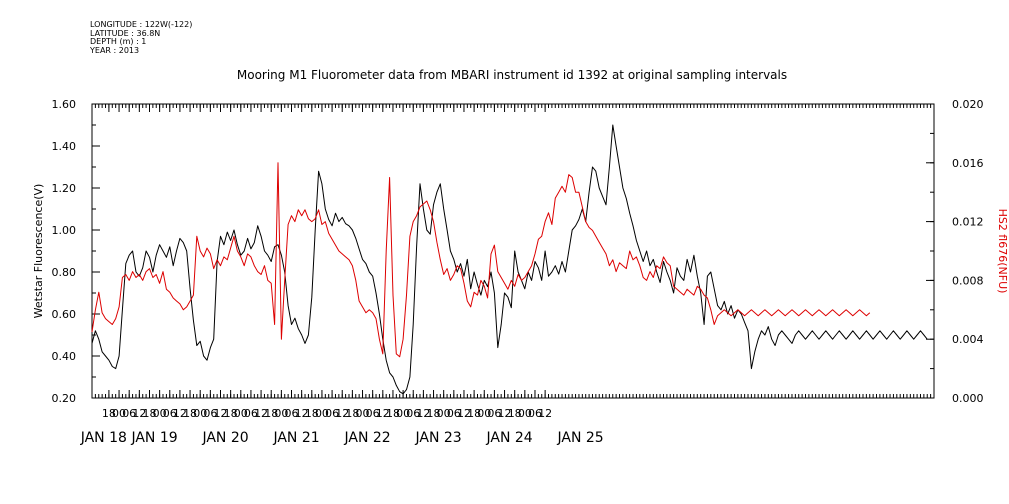  Describe the element at coordinates (968, 339) in the screenshot. I see `y-right-tick-label: 0.004` at that location.